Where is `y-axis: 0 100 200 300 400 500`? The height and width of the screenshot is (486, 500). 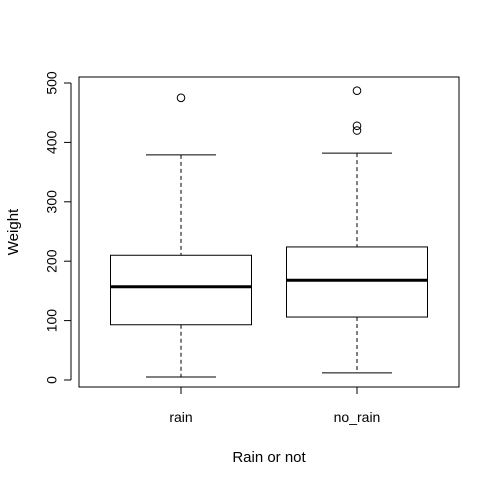 y-axis: 0 100 200 300 400 500 is located at coordinates (58, 227).